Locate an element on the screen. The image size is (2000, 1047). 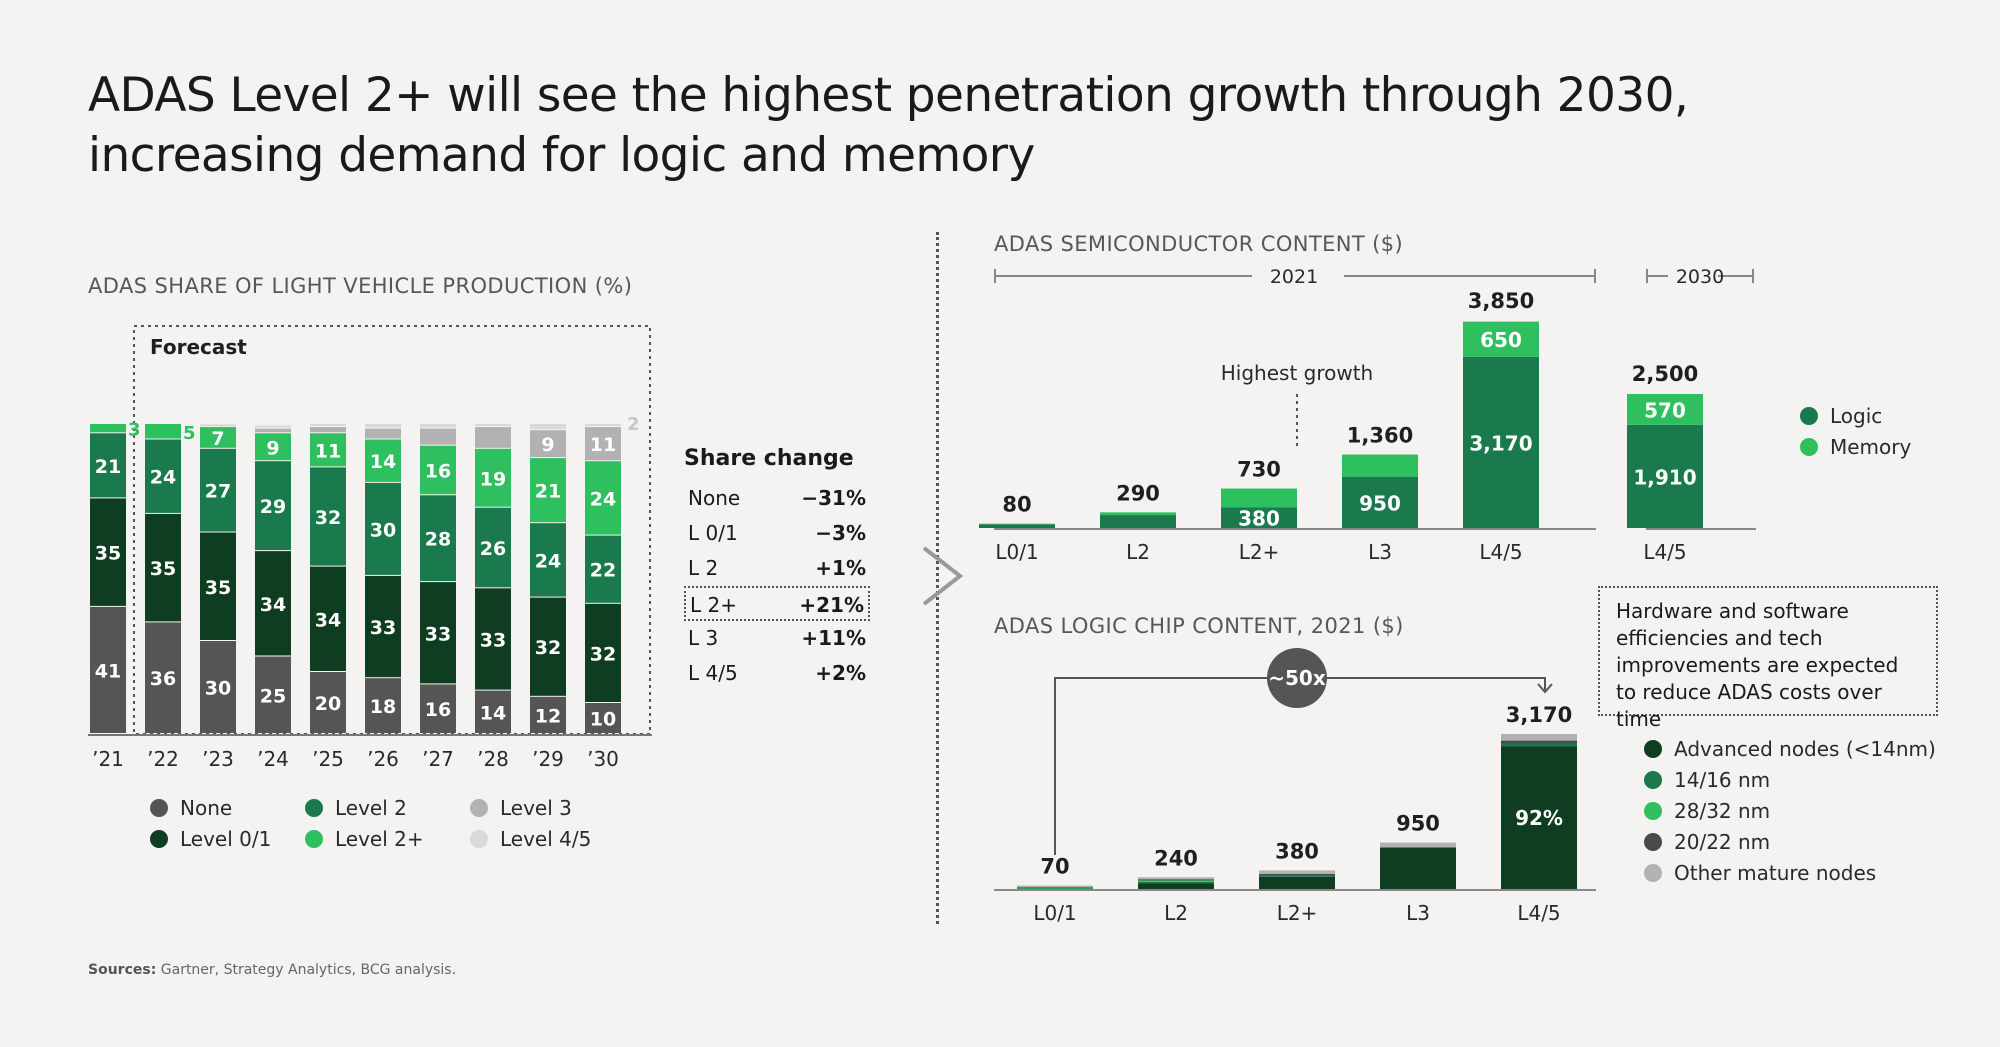
data-label: 26 is located at coordinates (493, 549).